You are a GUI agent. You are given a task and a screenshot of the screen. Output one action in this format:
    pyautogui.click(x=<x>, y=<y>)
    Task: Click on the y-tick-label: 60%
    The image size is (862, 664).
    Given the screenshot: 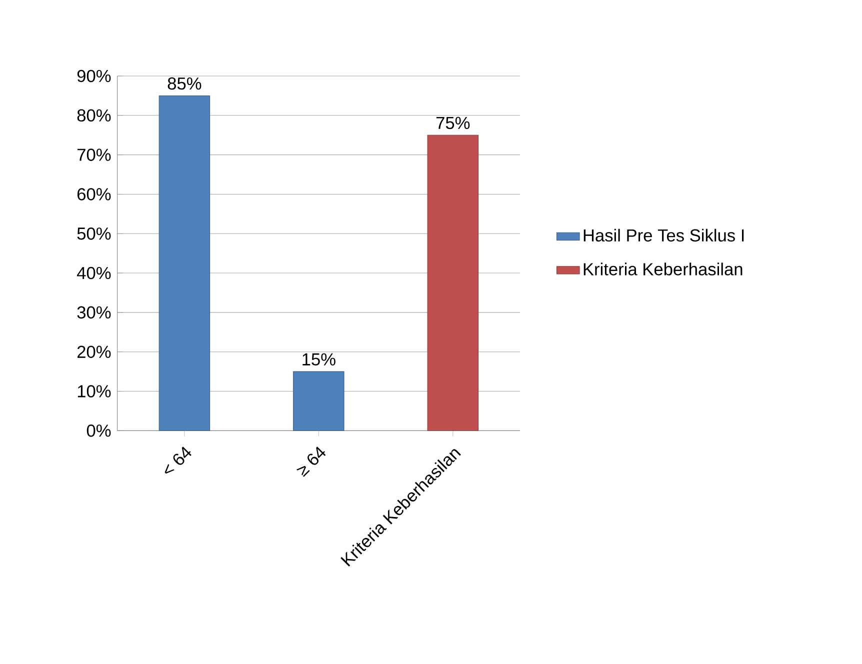 What is the action you would take?
    pyautogui.click(x=94, y=194)
    